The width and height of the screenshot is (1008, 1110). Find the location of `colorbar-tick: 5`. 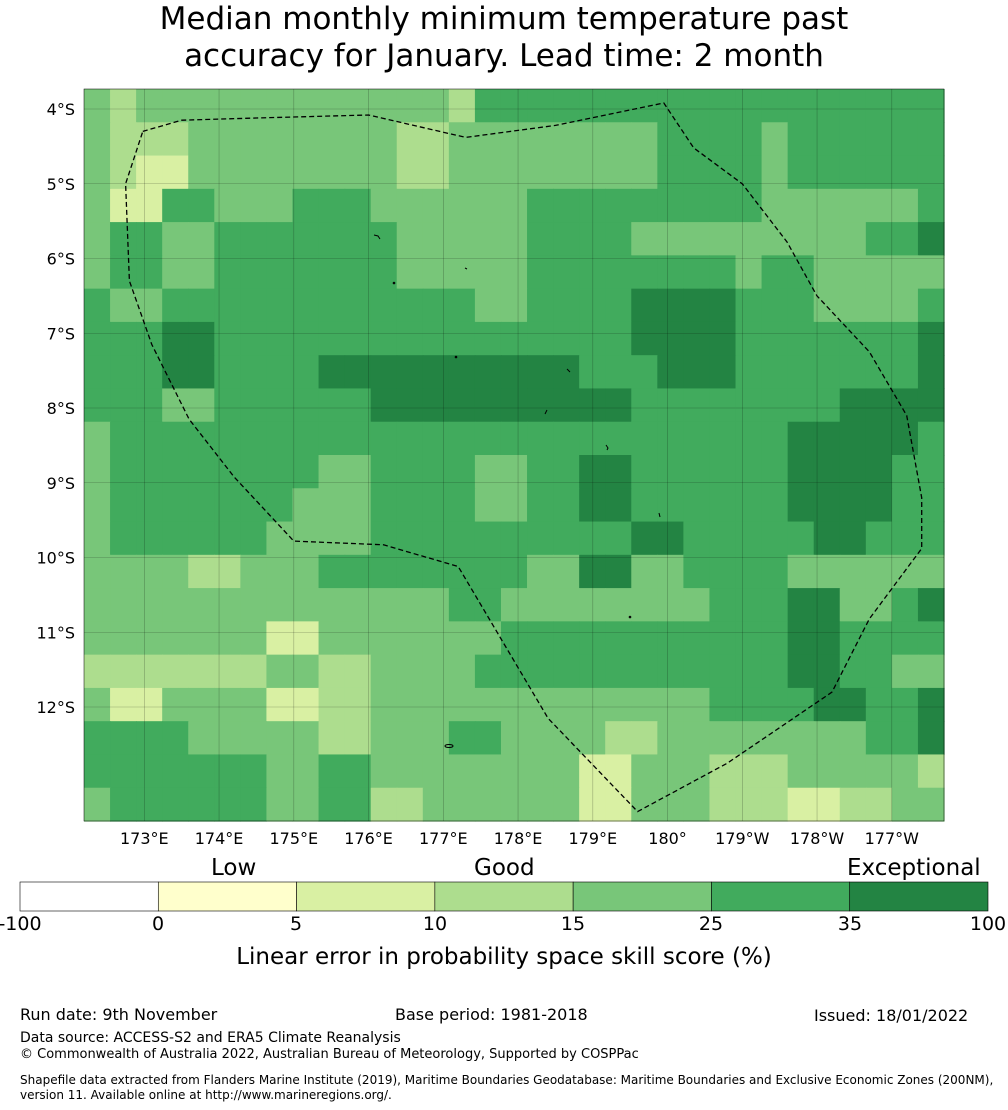

colorbar-tick: 5 is located at coordinates (296, 924).